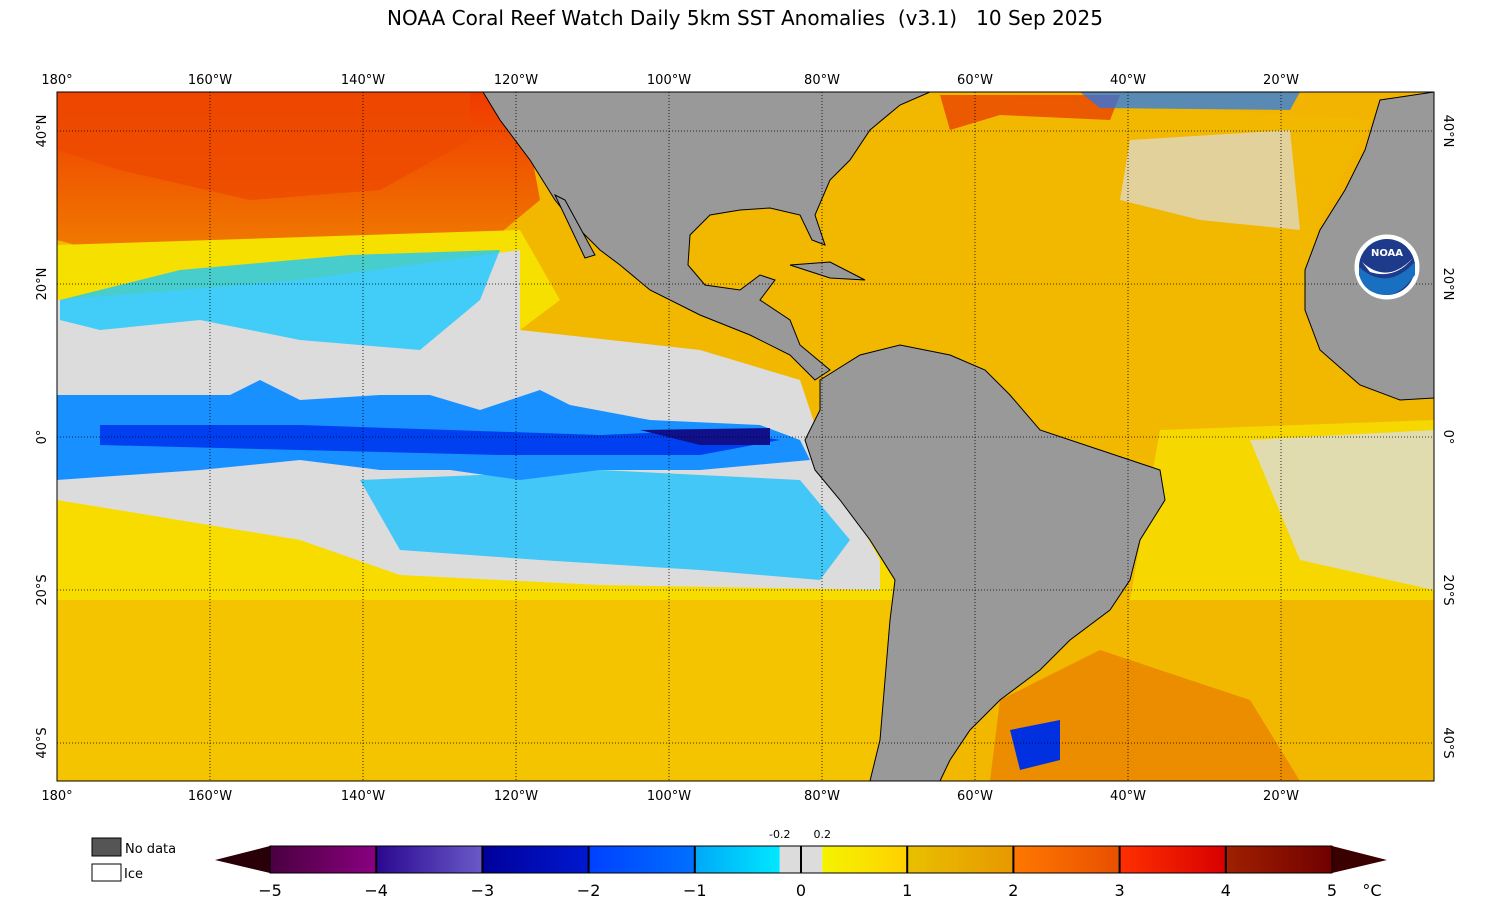 Image resolution: width=1490 pixels, height=909 pixels. I want to click on lon-tick-bottom: 180°, so click(56, 796).